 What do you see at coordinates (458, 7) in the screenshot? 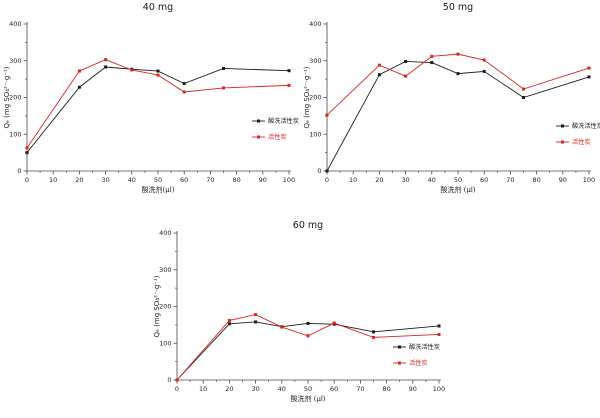
I see `chart-title-50mg: 50 mg` at bounding box center [458, 7].